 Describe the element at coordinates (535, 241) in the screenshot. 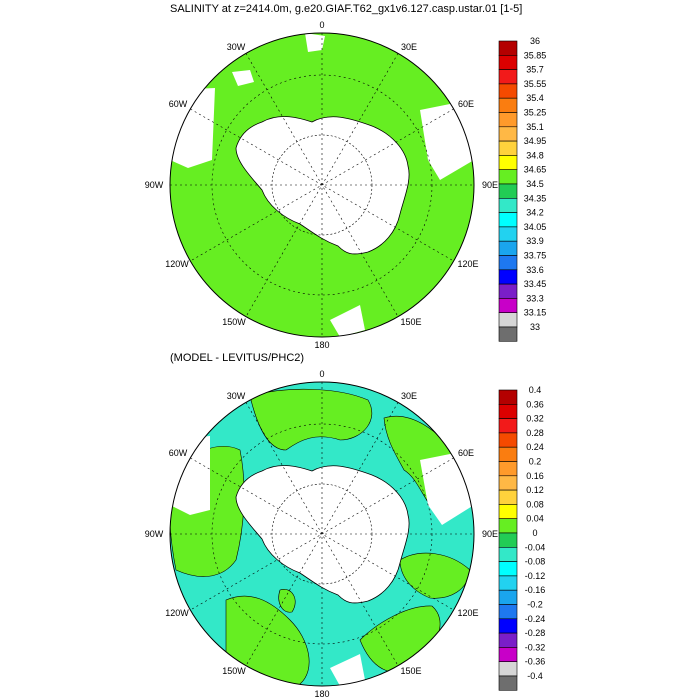

I see `top-colorbar-label: 33.9` at that location.